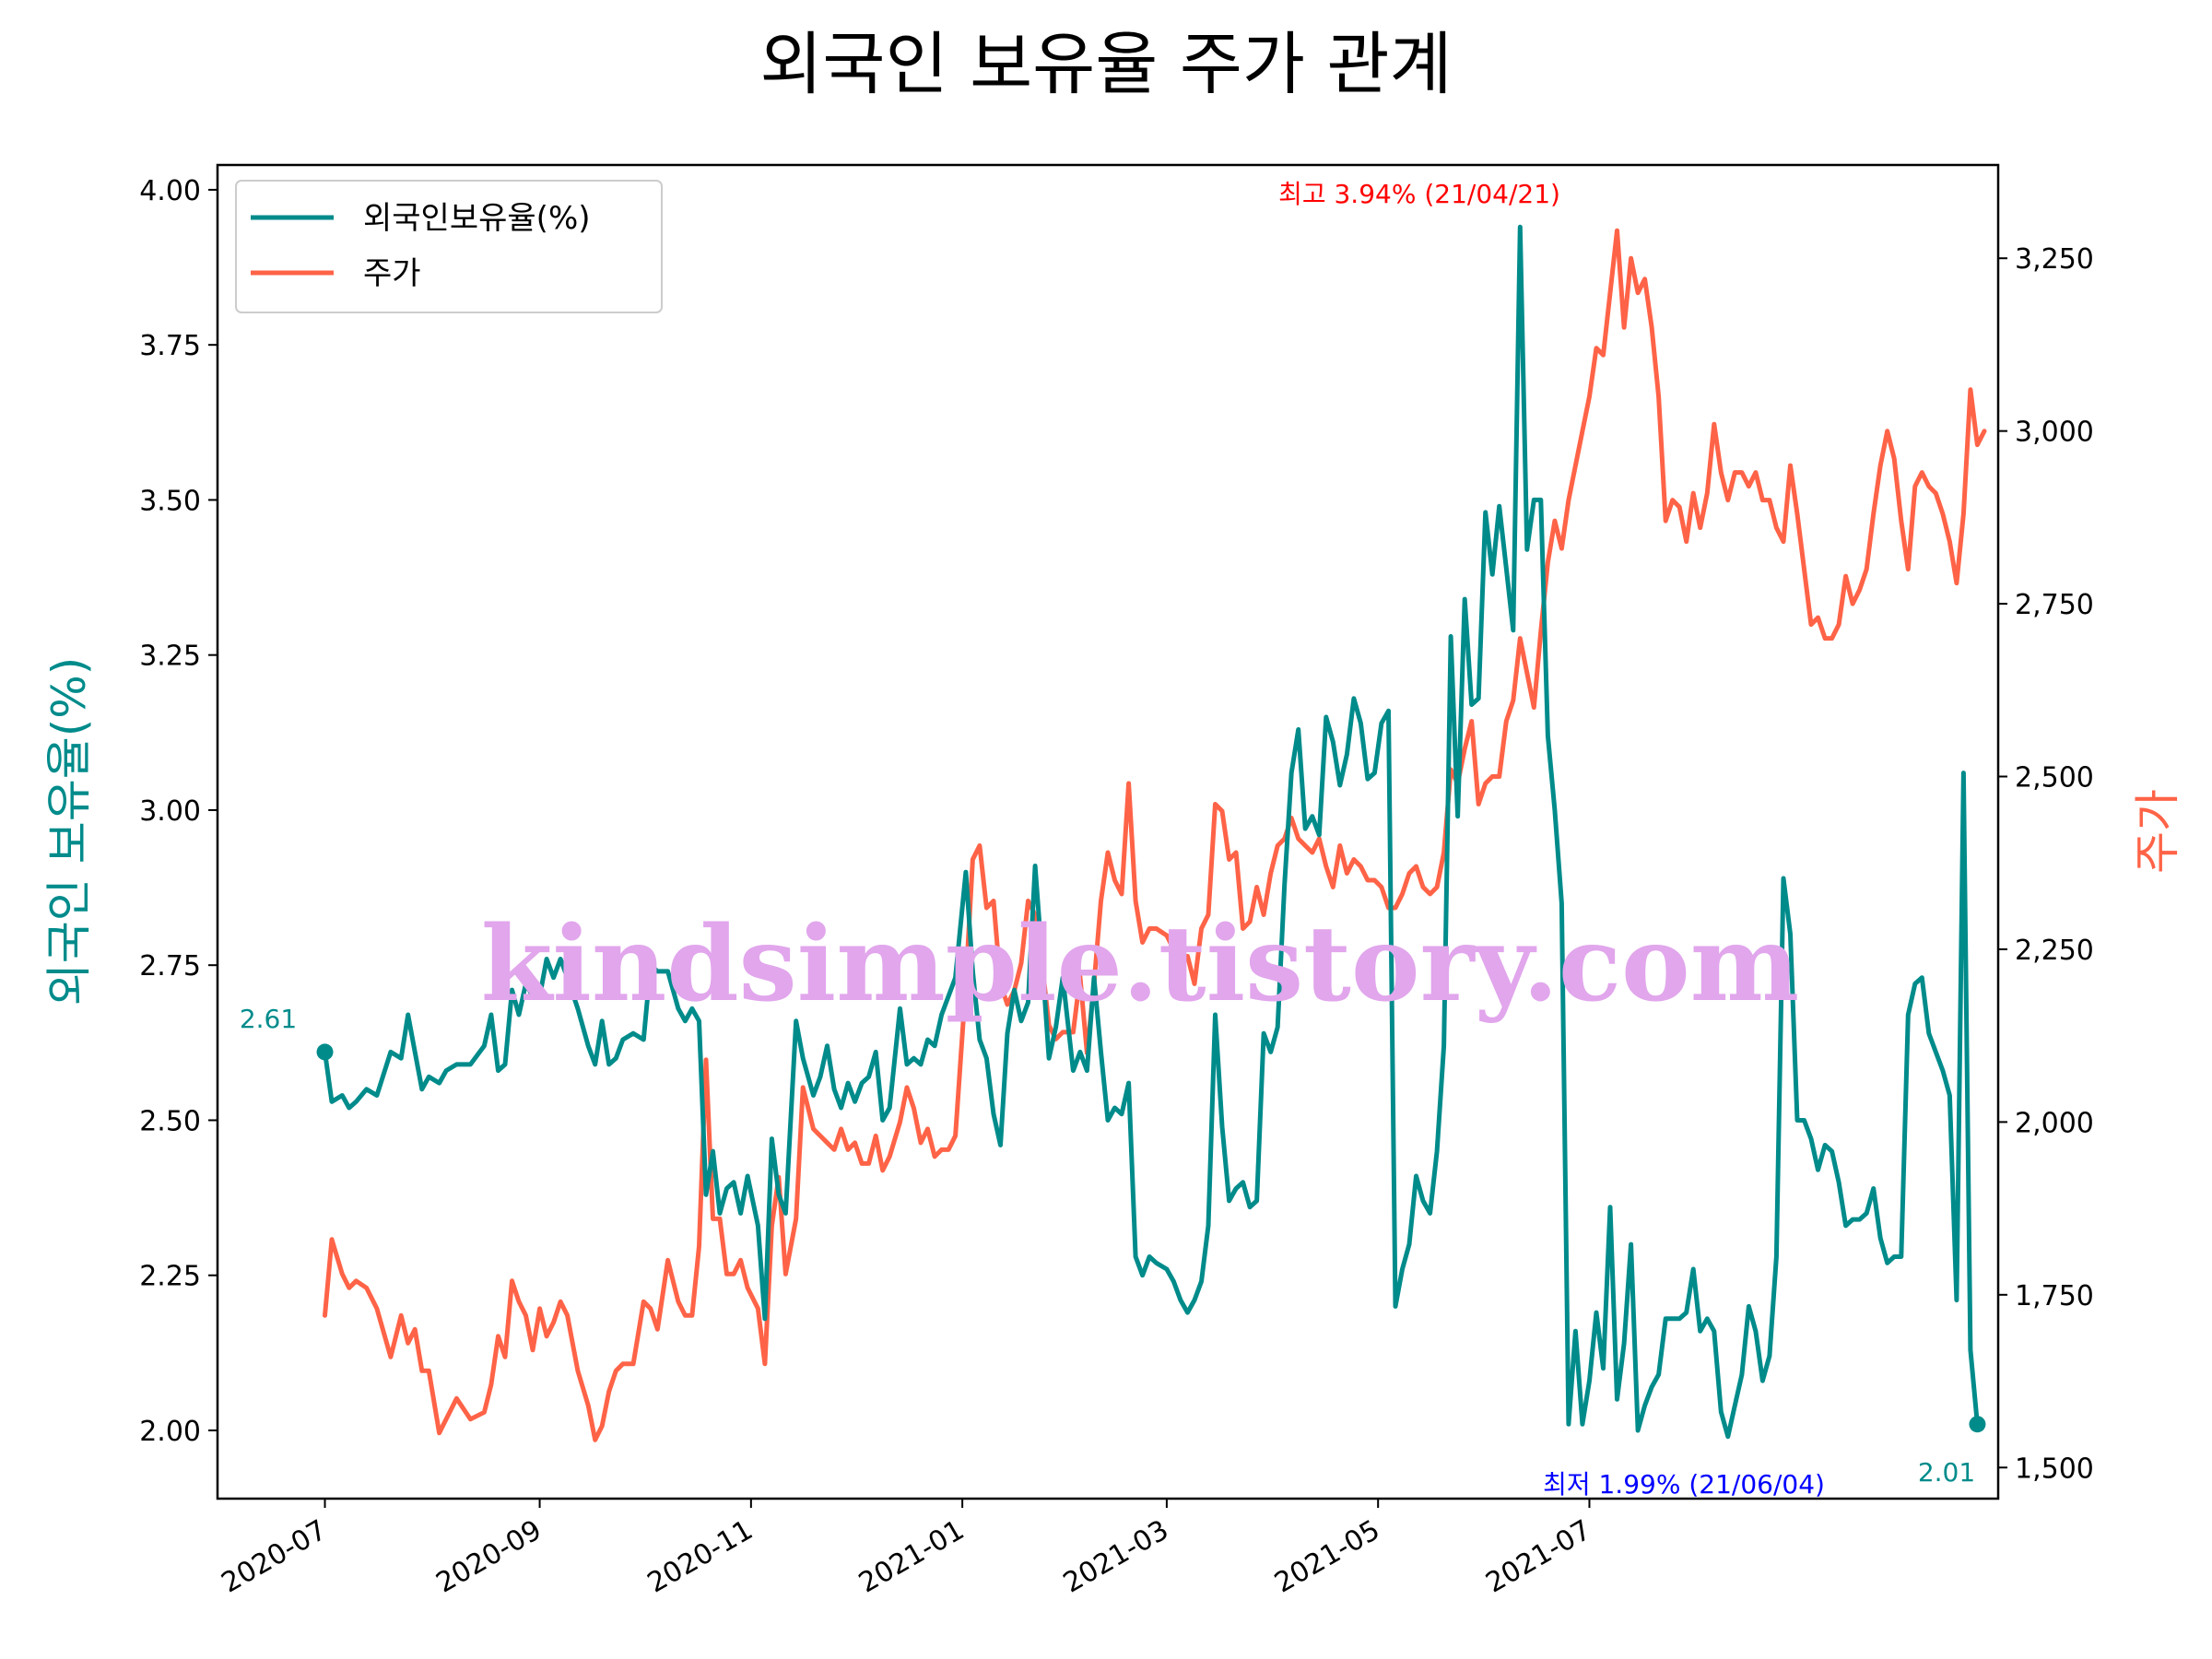 This screenshot has height=1659, width=2212. Describe the element at coordinates (1116, 1557) in the screenshot. I see `x-tick-label: 2021-03` at that location.